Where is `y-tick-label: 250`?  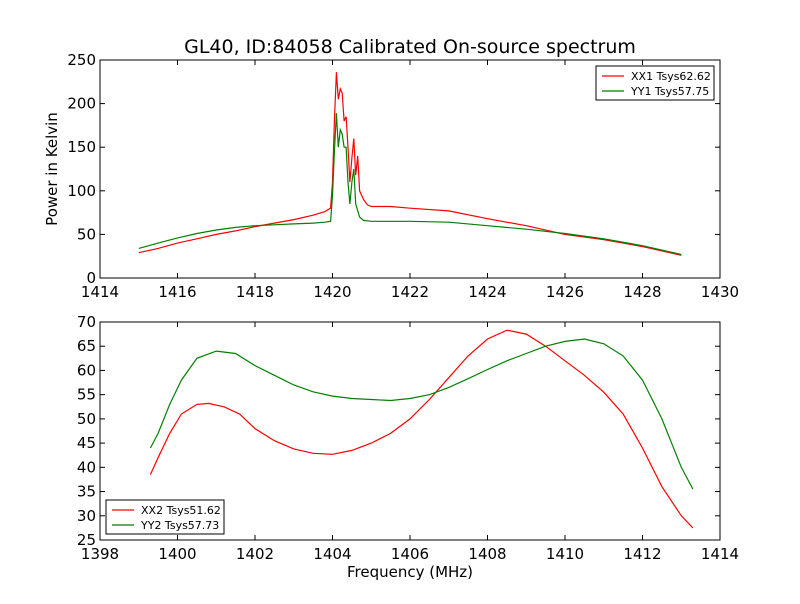
y-tick-label: 250 is located at coordinates (81, 60).